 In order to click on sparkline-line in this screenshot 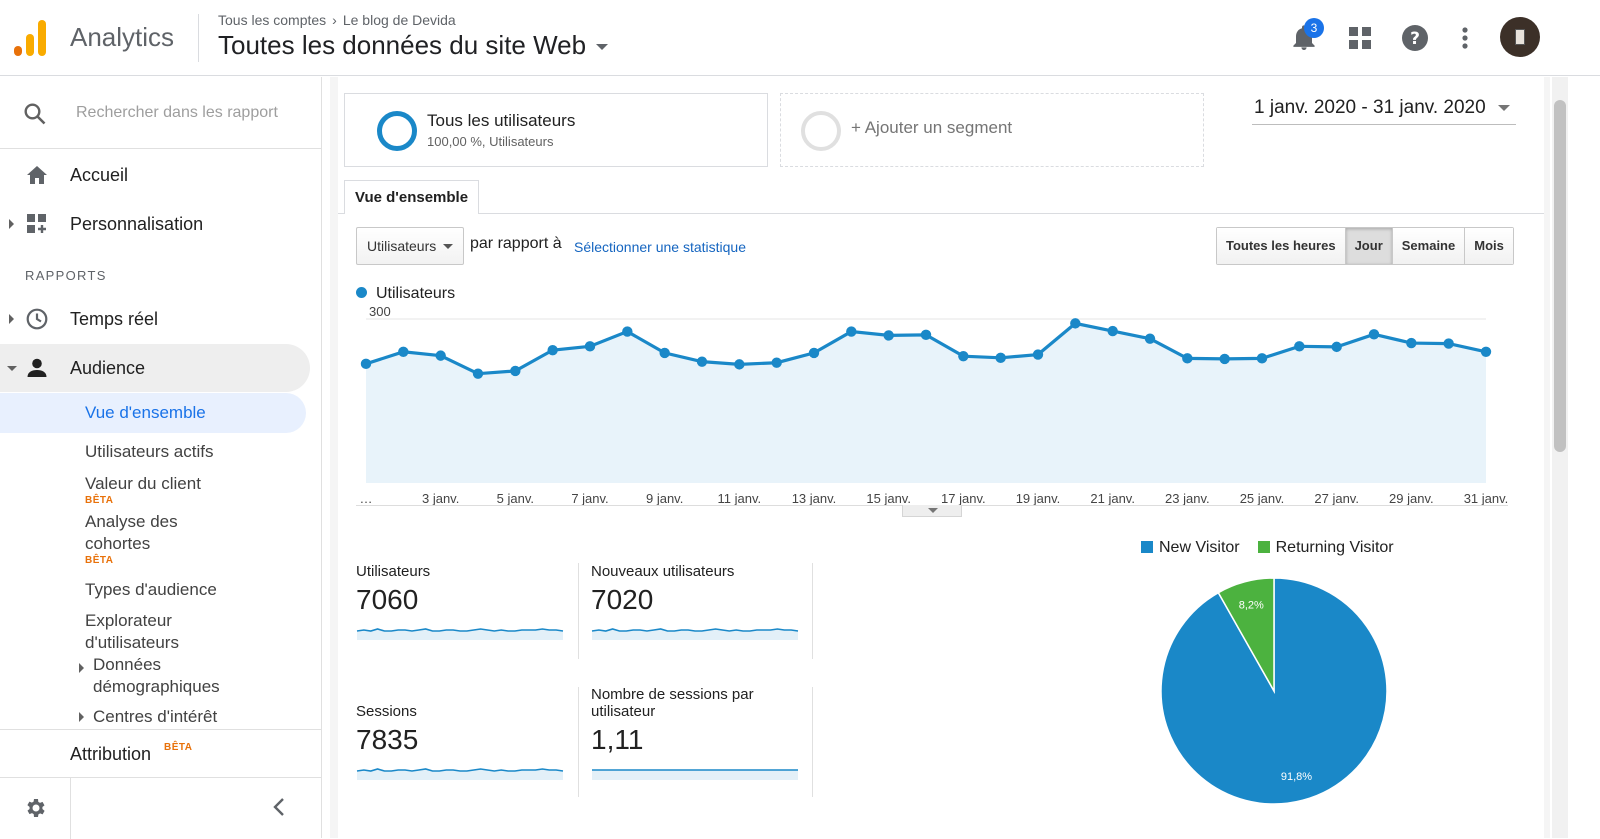, I will do `click(460, 630)`.